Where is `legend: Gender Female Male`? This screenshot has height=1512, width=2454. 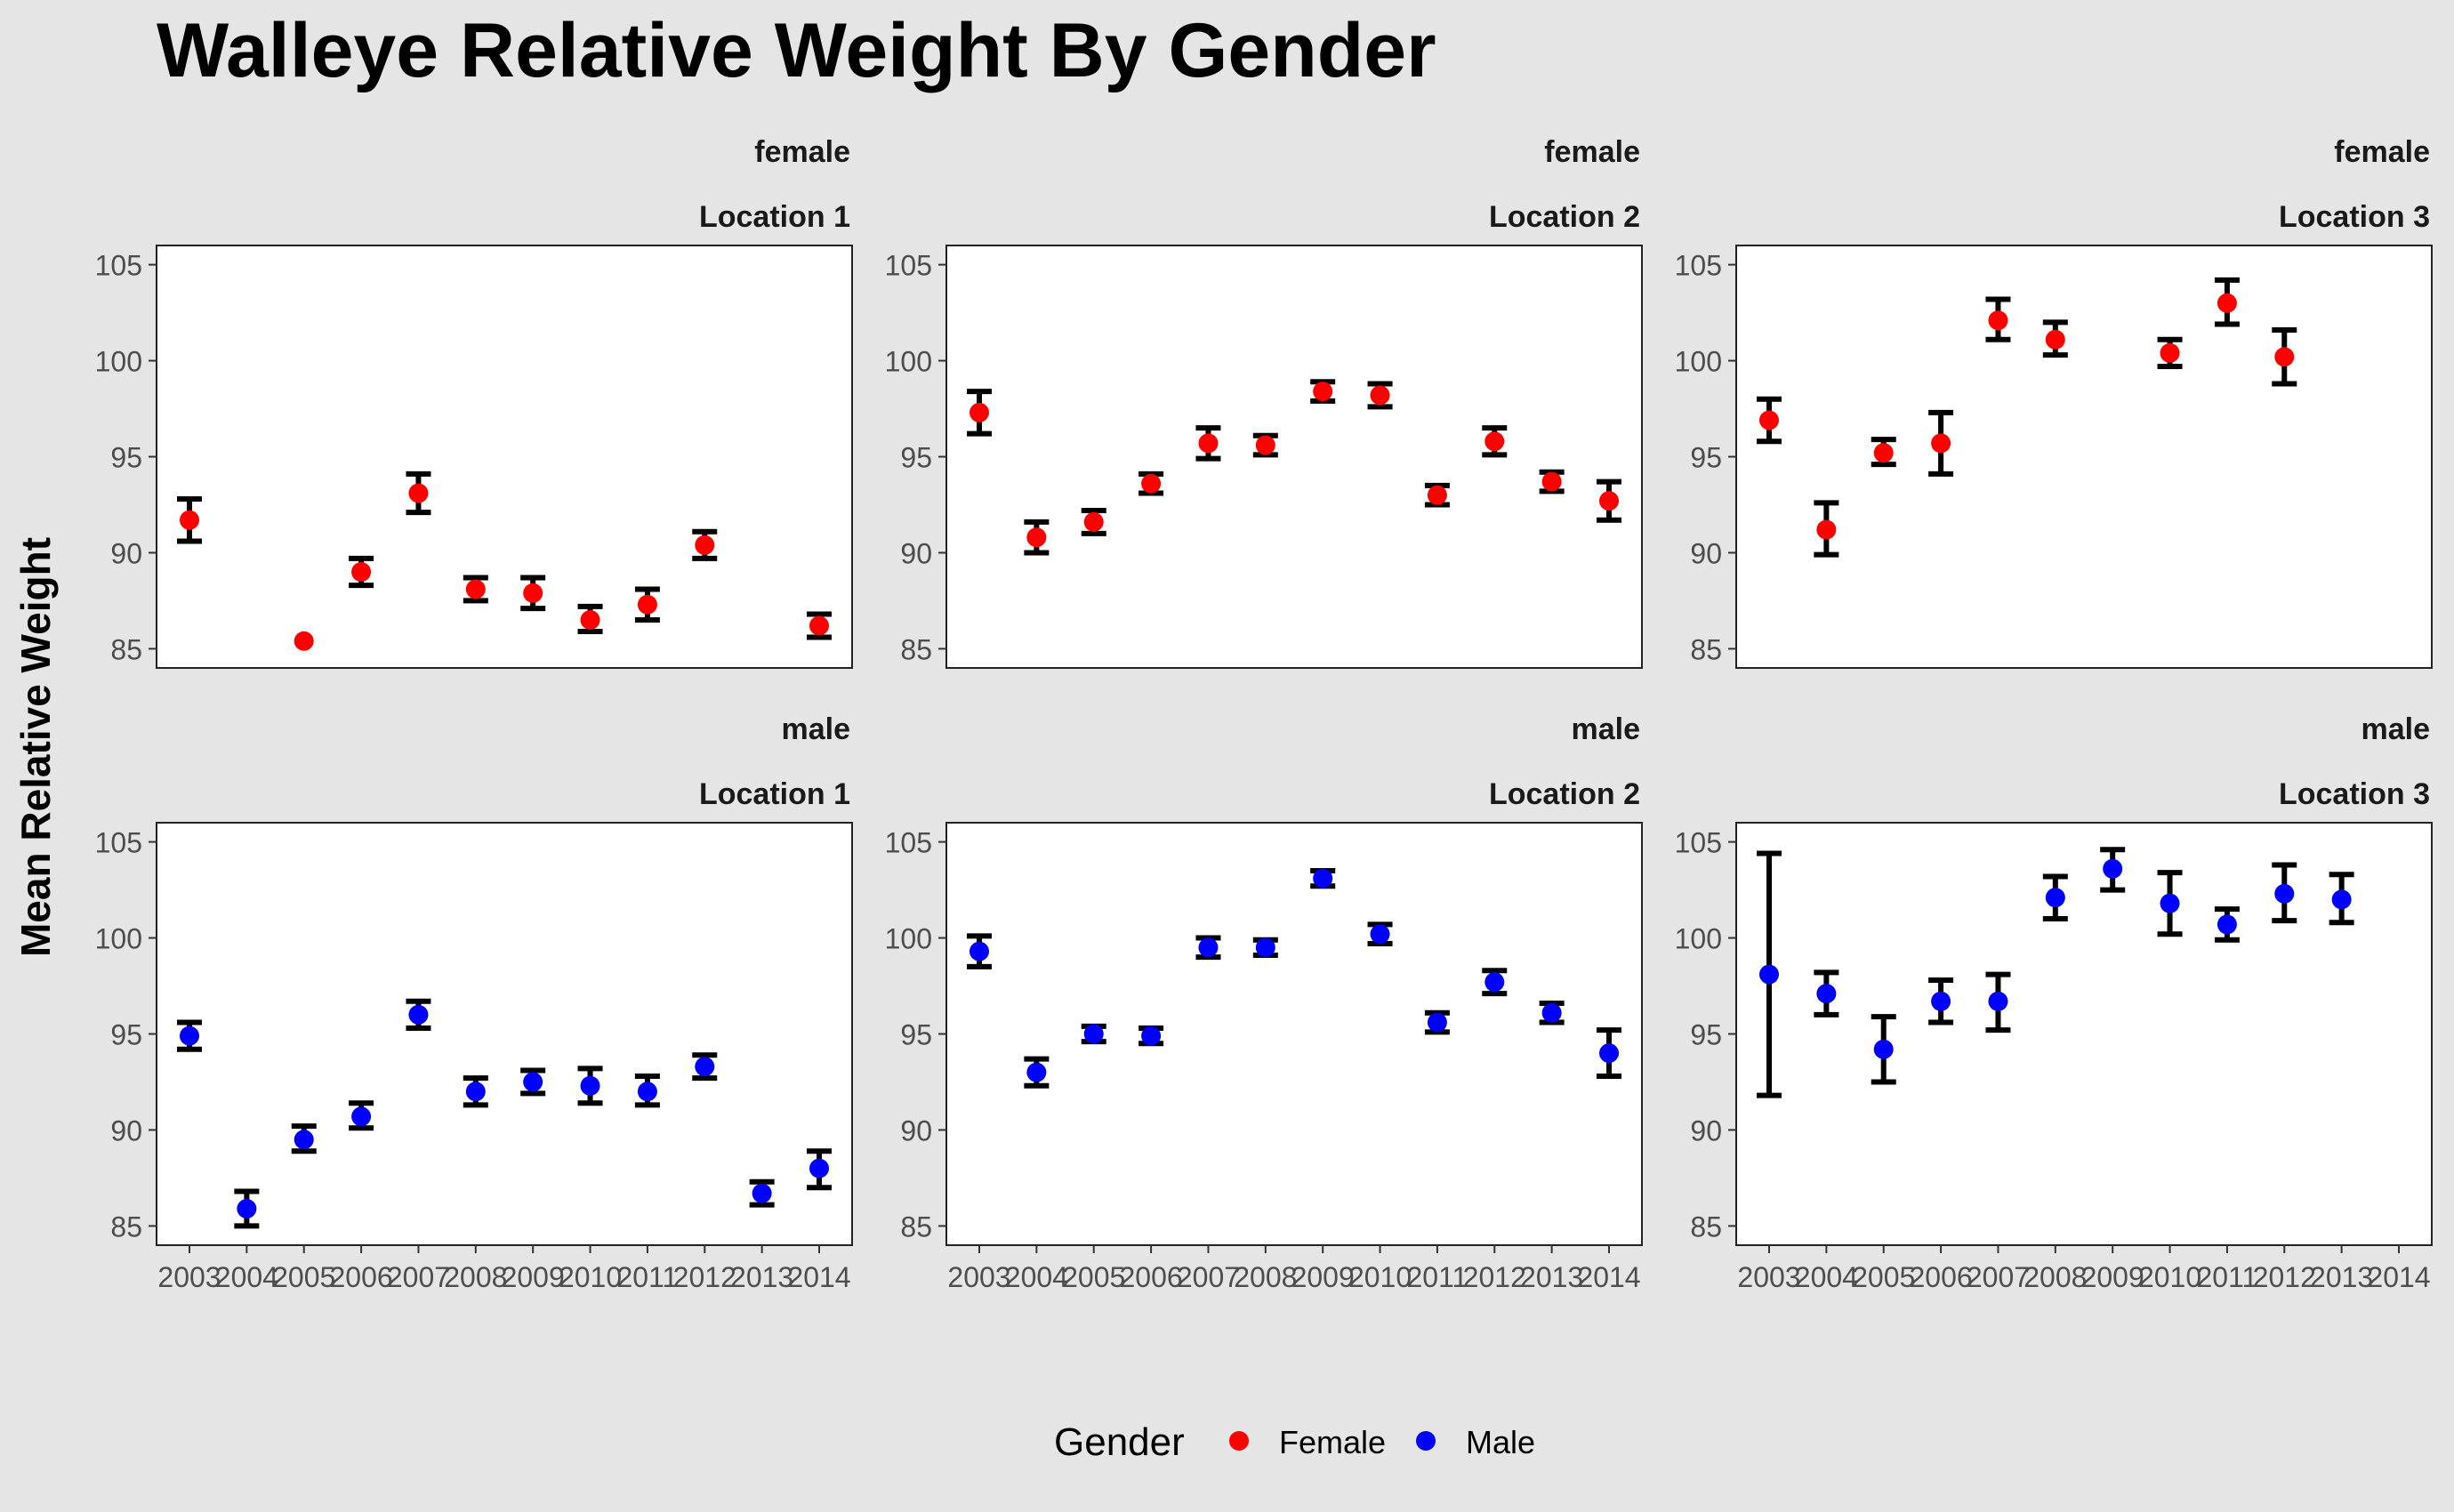 legend: Gender Female Male is located at coordinates (1295, 1442).